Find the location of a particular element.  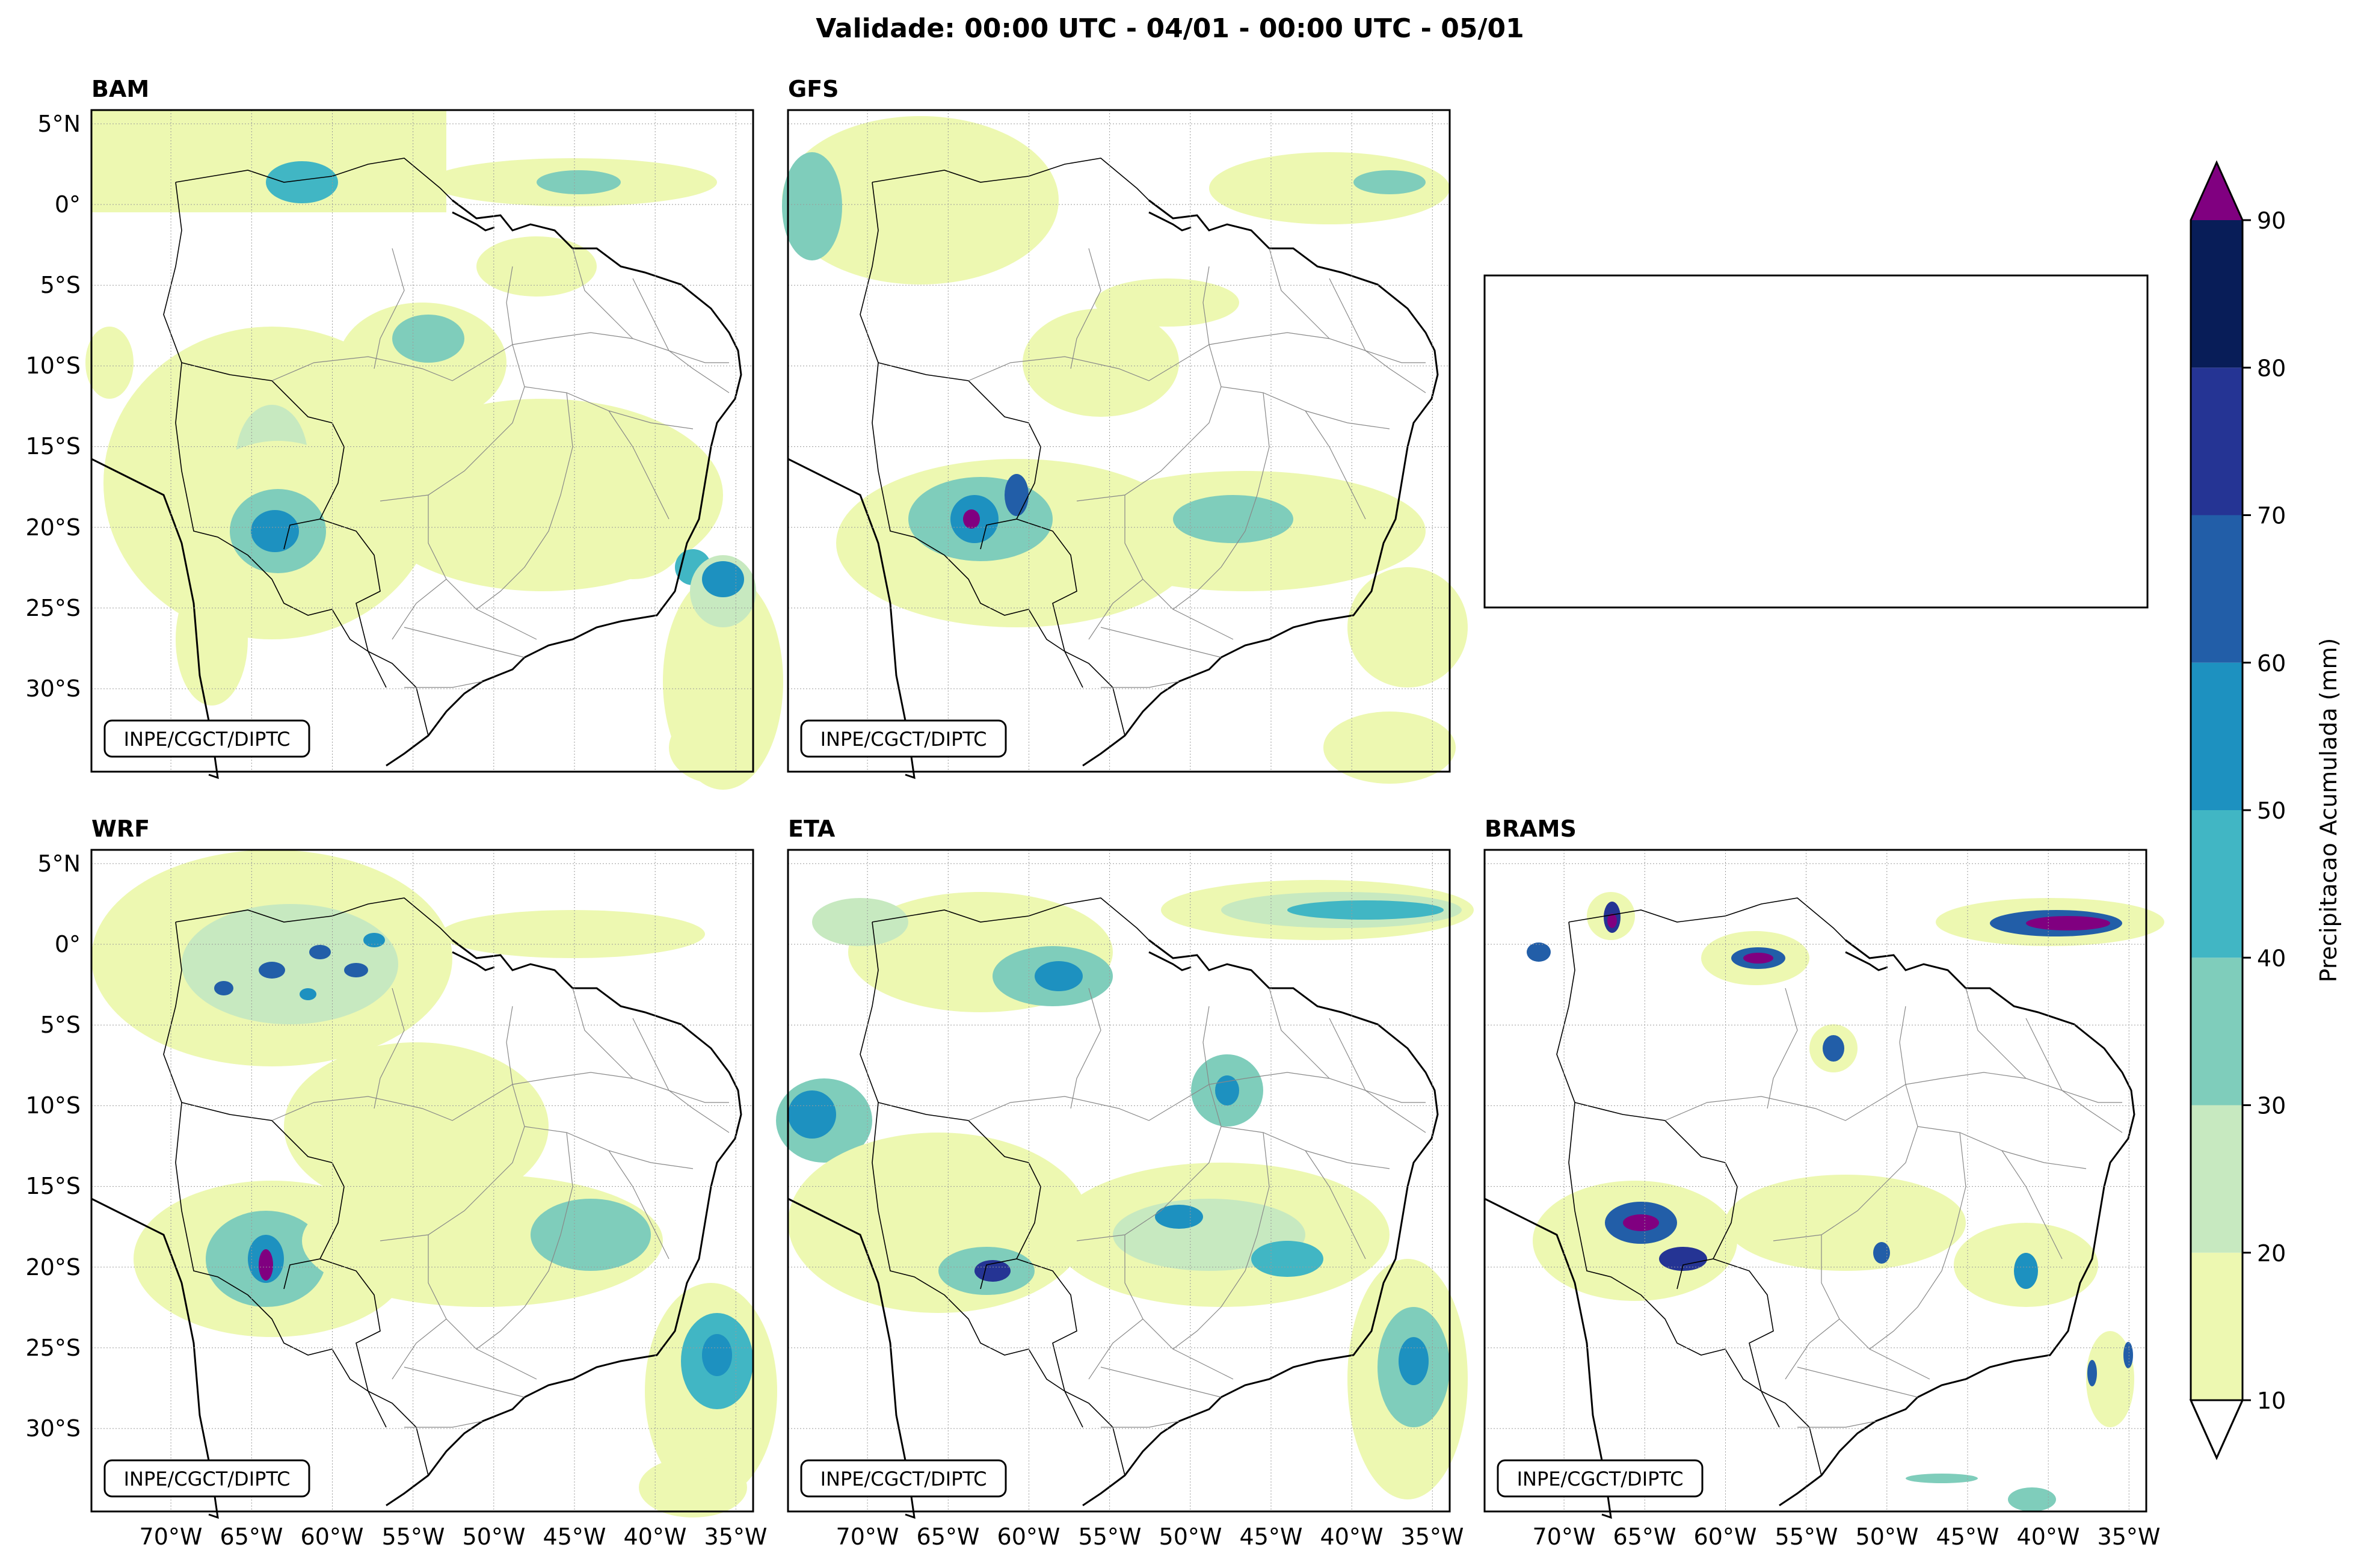

colorbar-tick-label: 40 is located at coordinates (2271, 958).